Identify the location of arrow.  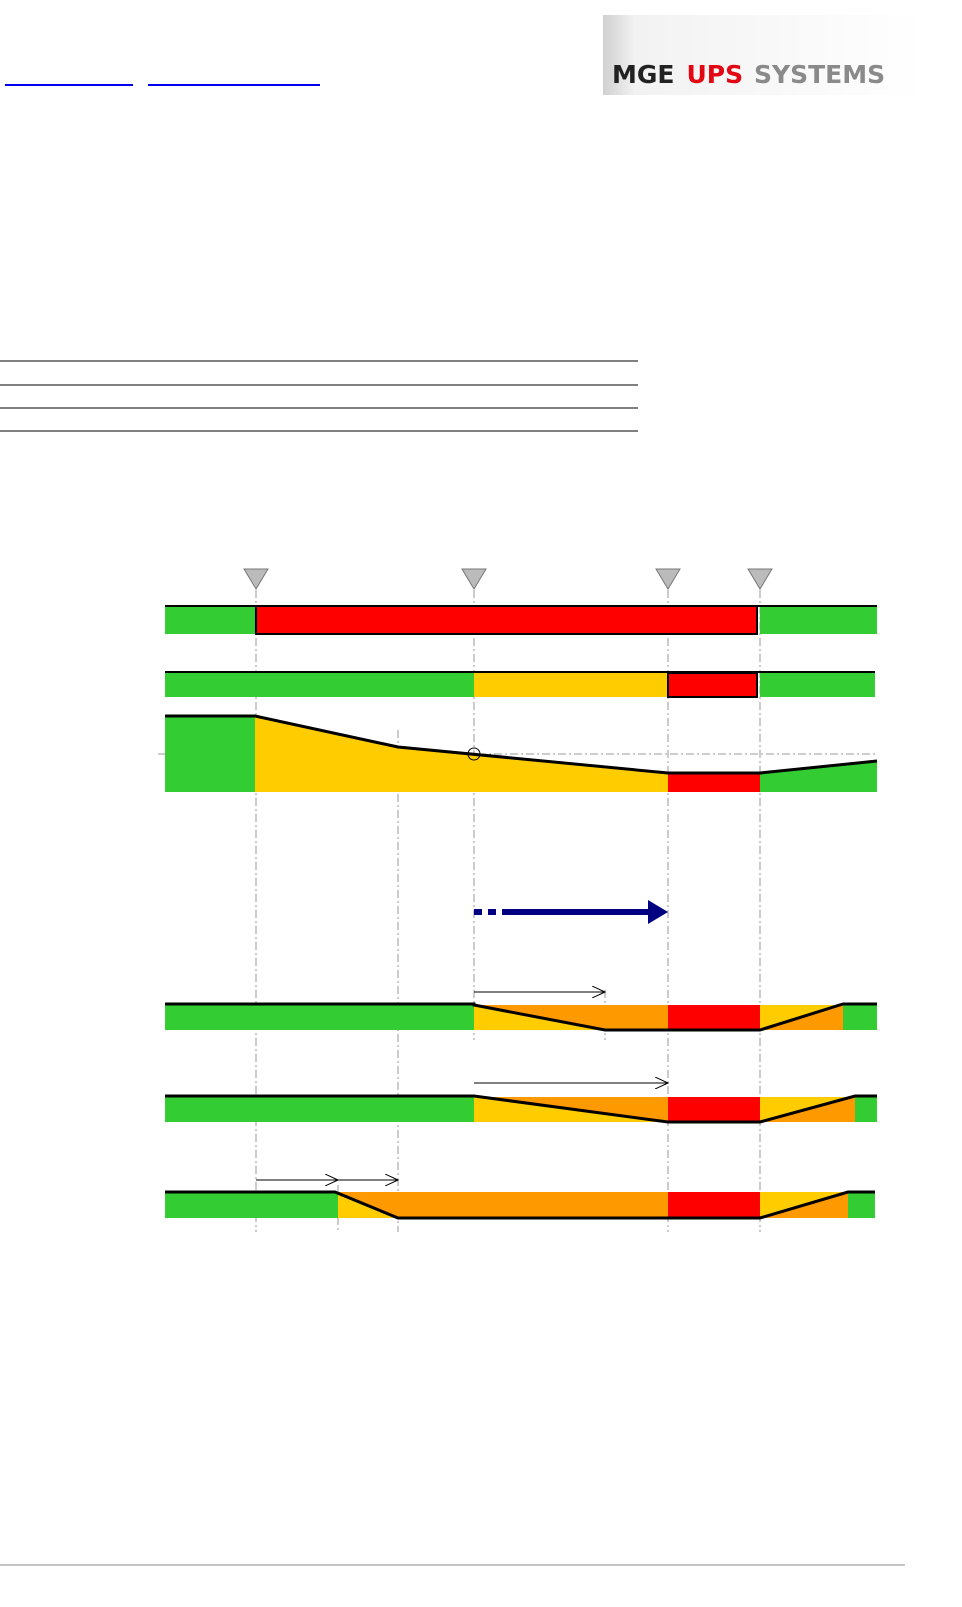
(571, 912).